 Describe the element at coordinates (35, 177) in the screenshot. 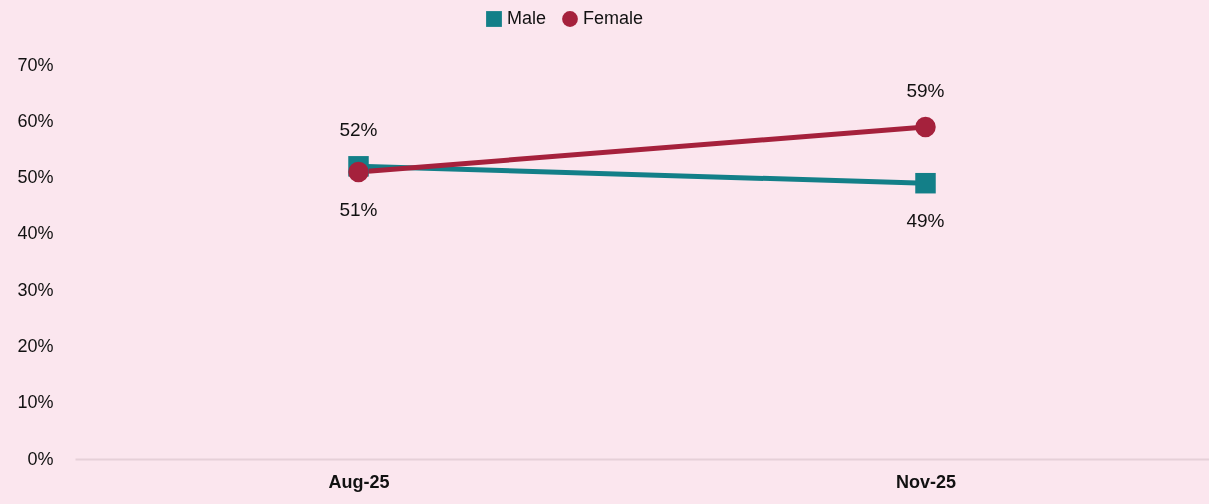

I see `y-tick-label: 50%` at that location.